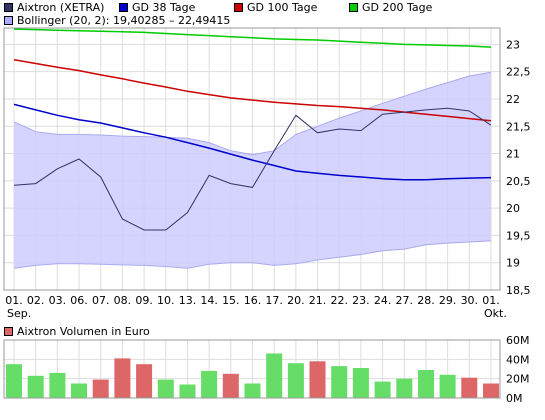 This screenshot has height=420, width=545. Describe the element at coordinates (79, 300) in the screenshot. I see `xtick-label: 06.` at that location.